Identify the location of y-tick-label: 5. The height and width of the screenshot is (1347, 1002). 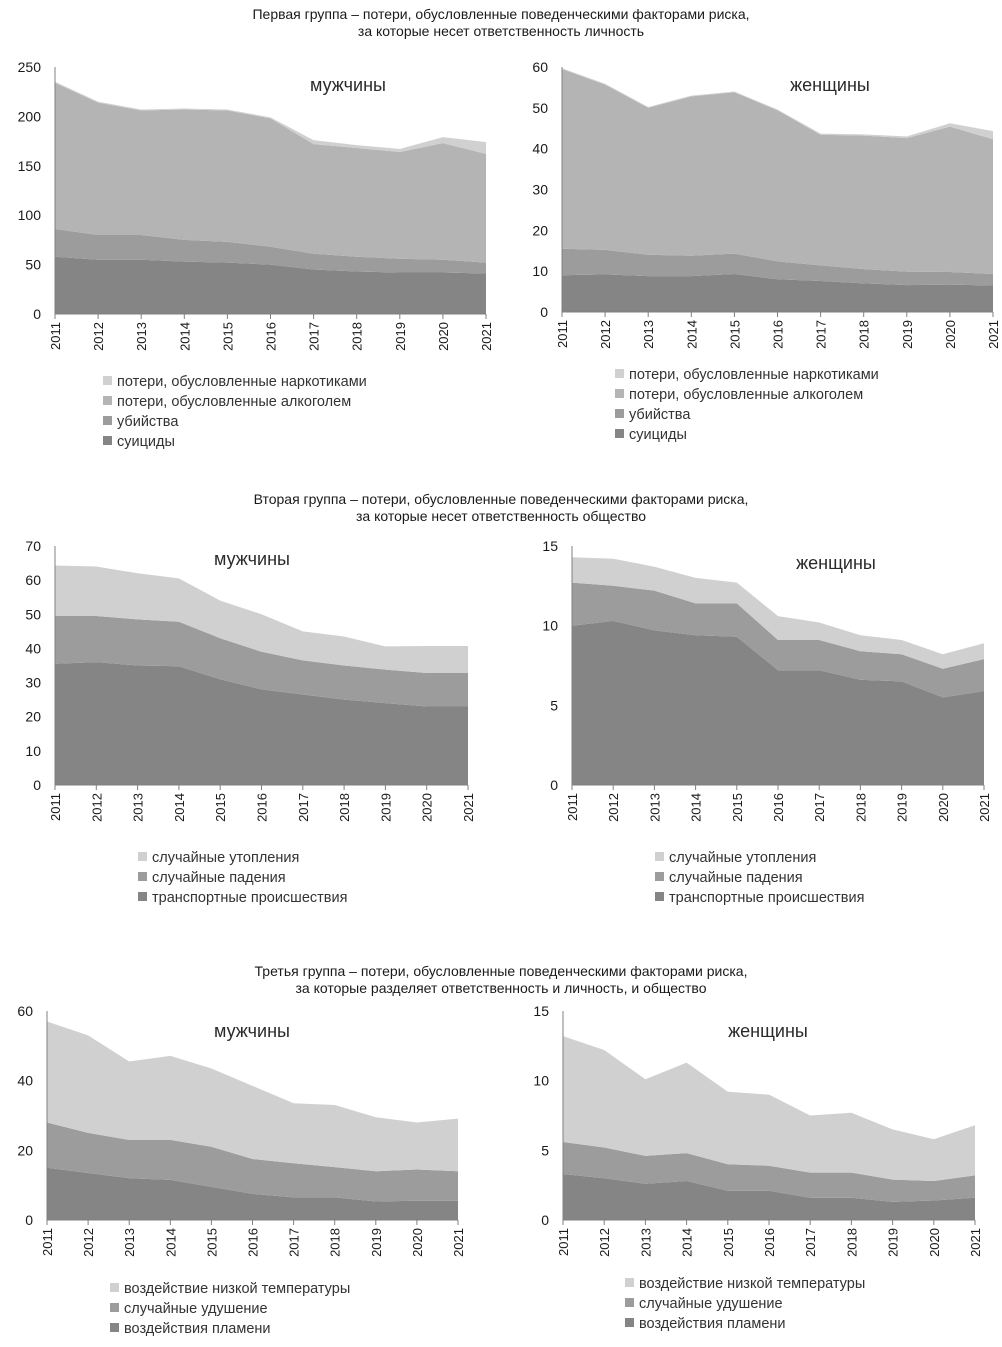
(545, 1150).